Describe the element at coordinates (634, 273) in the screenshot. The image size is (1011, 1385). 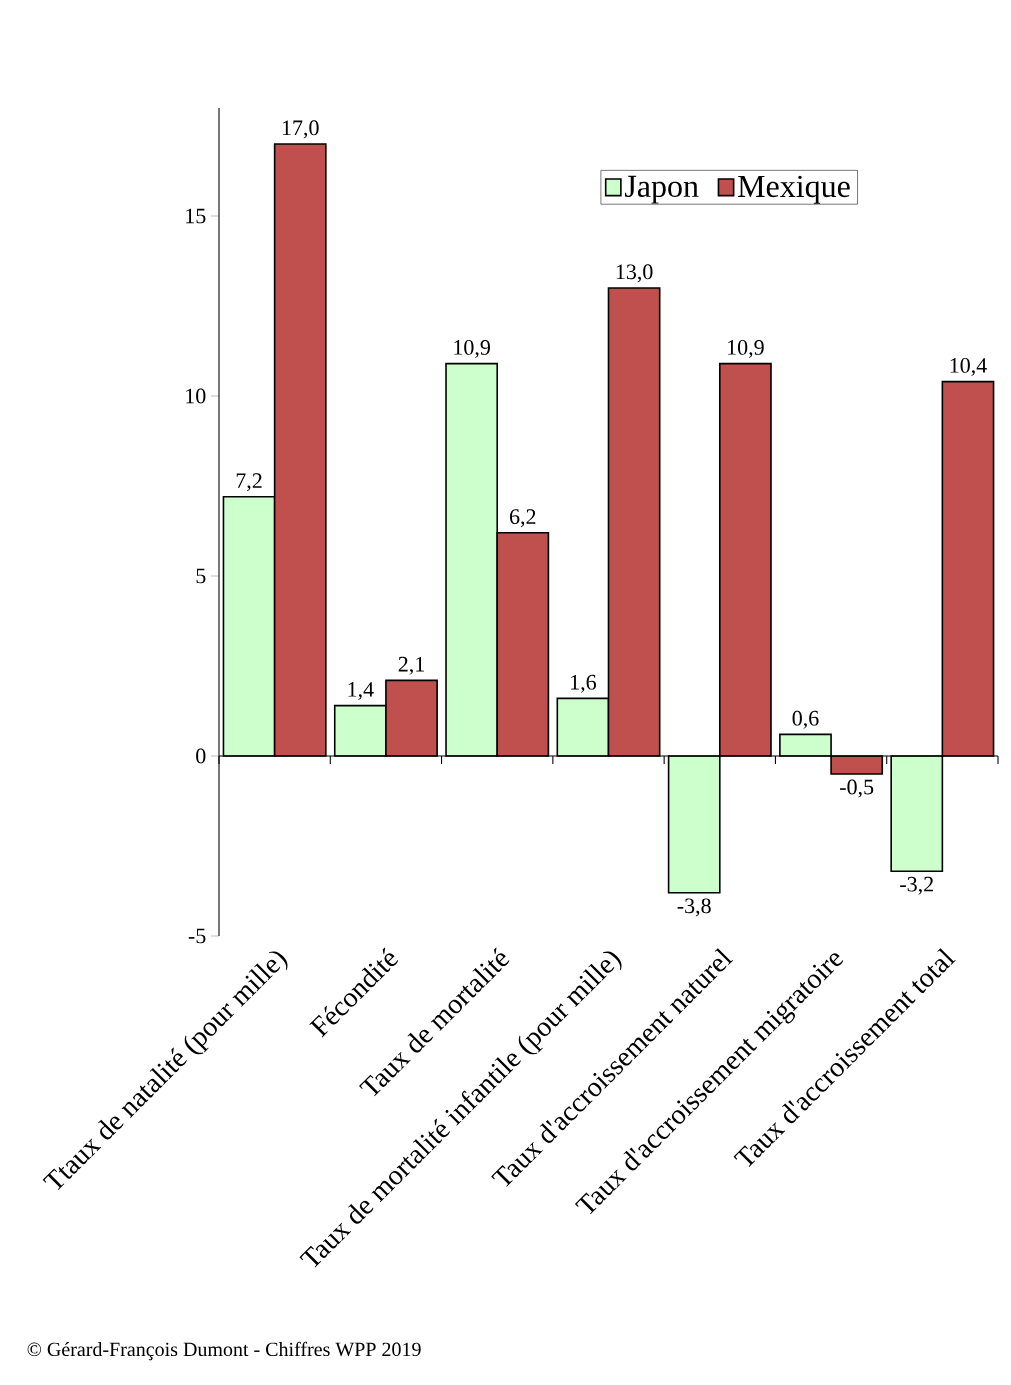
I see `data-label: 13,0` at that location.